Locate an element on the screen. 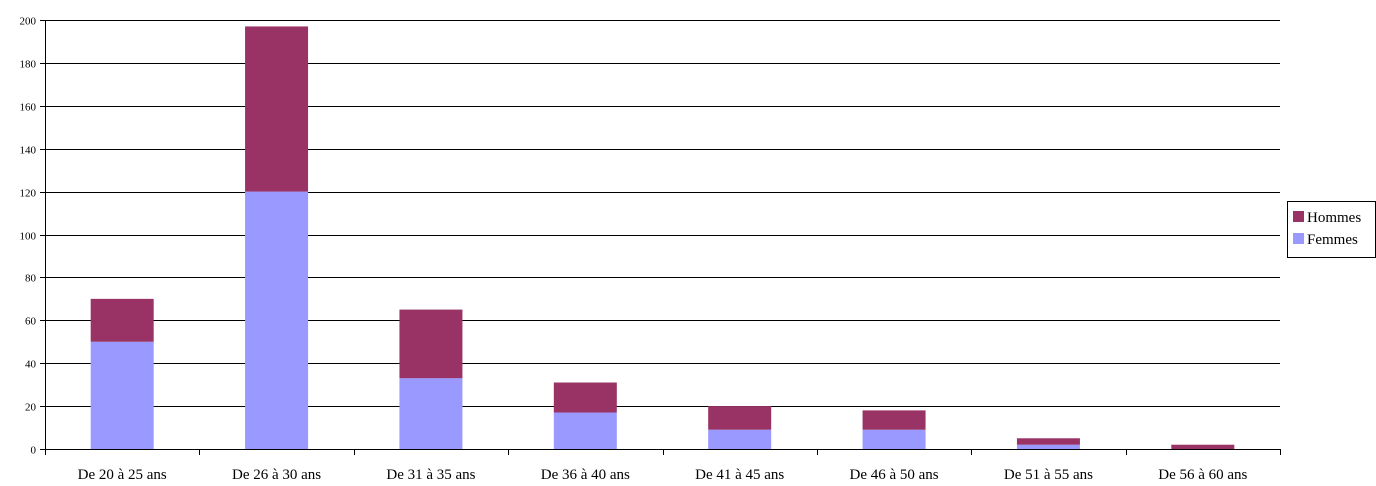 The width and height of the screenshot is (1376, 486). legend: Hommes Femmes is located at coordinates (1331, 229).